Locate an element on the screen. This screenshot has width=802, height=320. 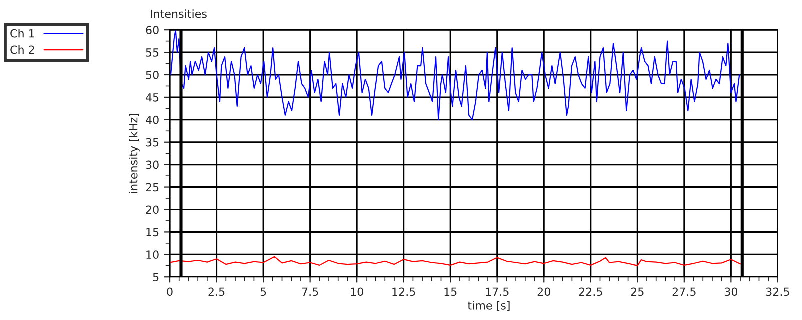
x-tick-label: 27.5 is located at coordinates (684, 292).